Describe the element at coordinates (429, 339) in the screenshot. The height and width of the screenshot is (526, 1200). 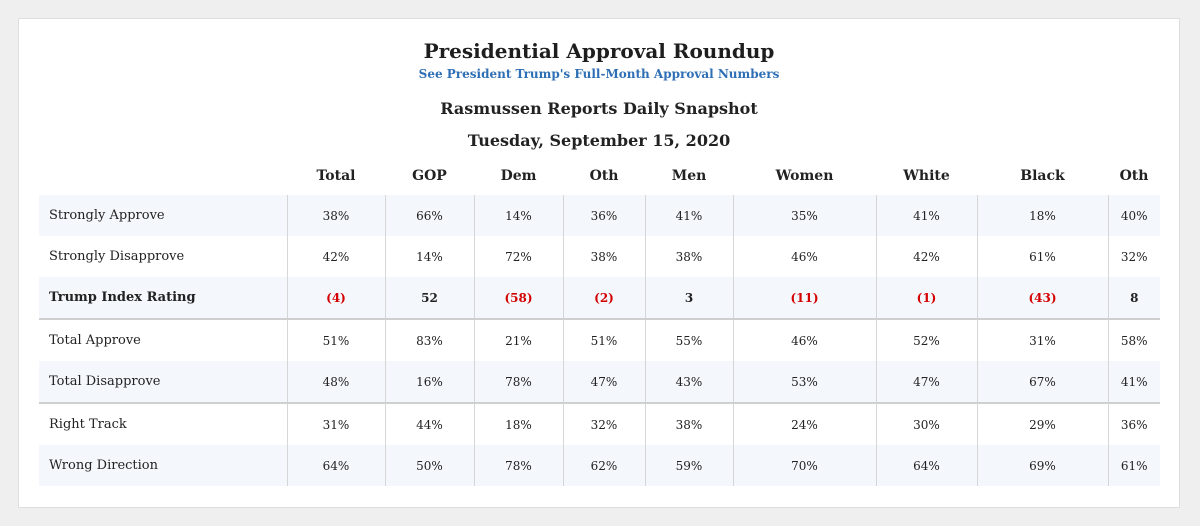
I see `table-cell: 83%` at that location.